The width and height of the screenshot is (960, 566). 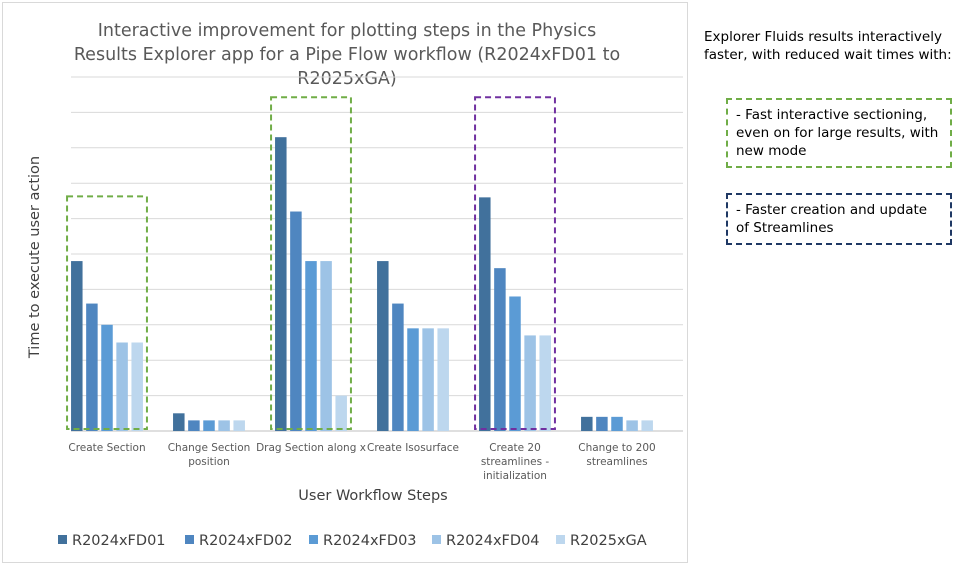 What do you see at coordinates (281, 284) in the screenshot?
I see `bar-R2024xFD01-cat2` at bounding box center [281, 284].